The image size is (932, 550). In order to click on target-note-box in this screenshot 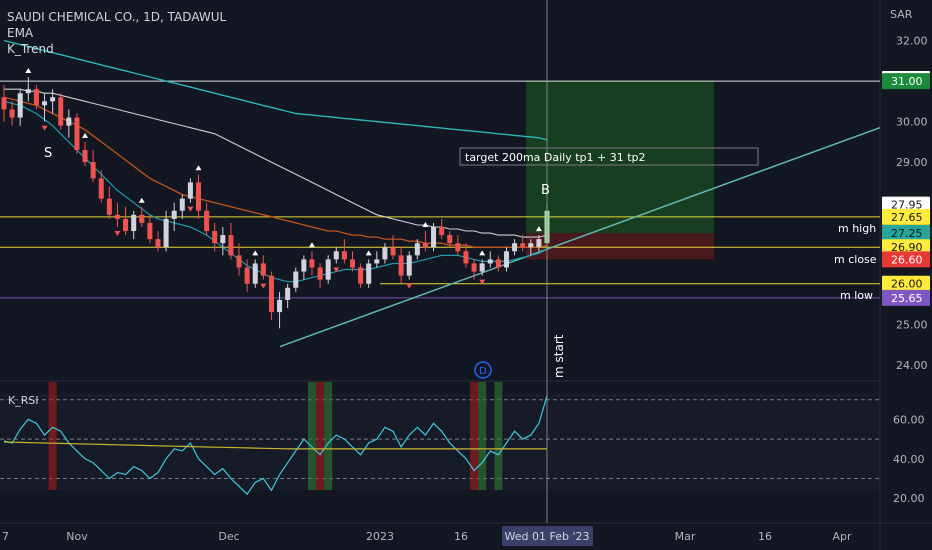, I will do `click(609, 156)`.